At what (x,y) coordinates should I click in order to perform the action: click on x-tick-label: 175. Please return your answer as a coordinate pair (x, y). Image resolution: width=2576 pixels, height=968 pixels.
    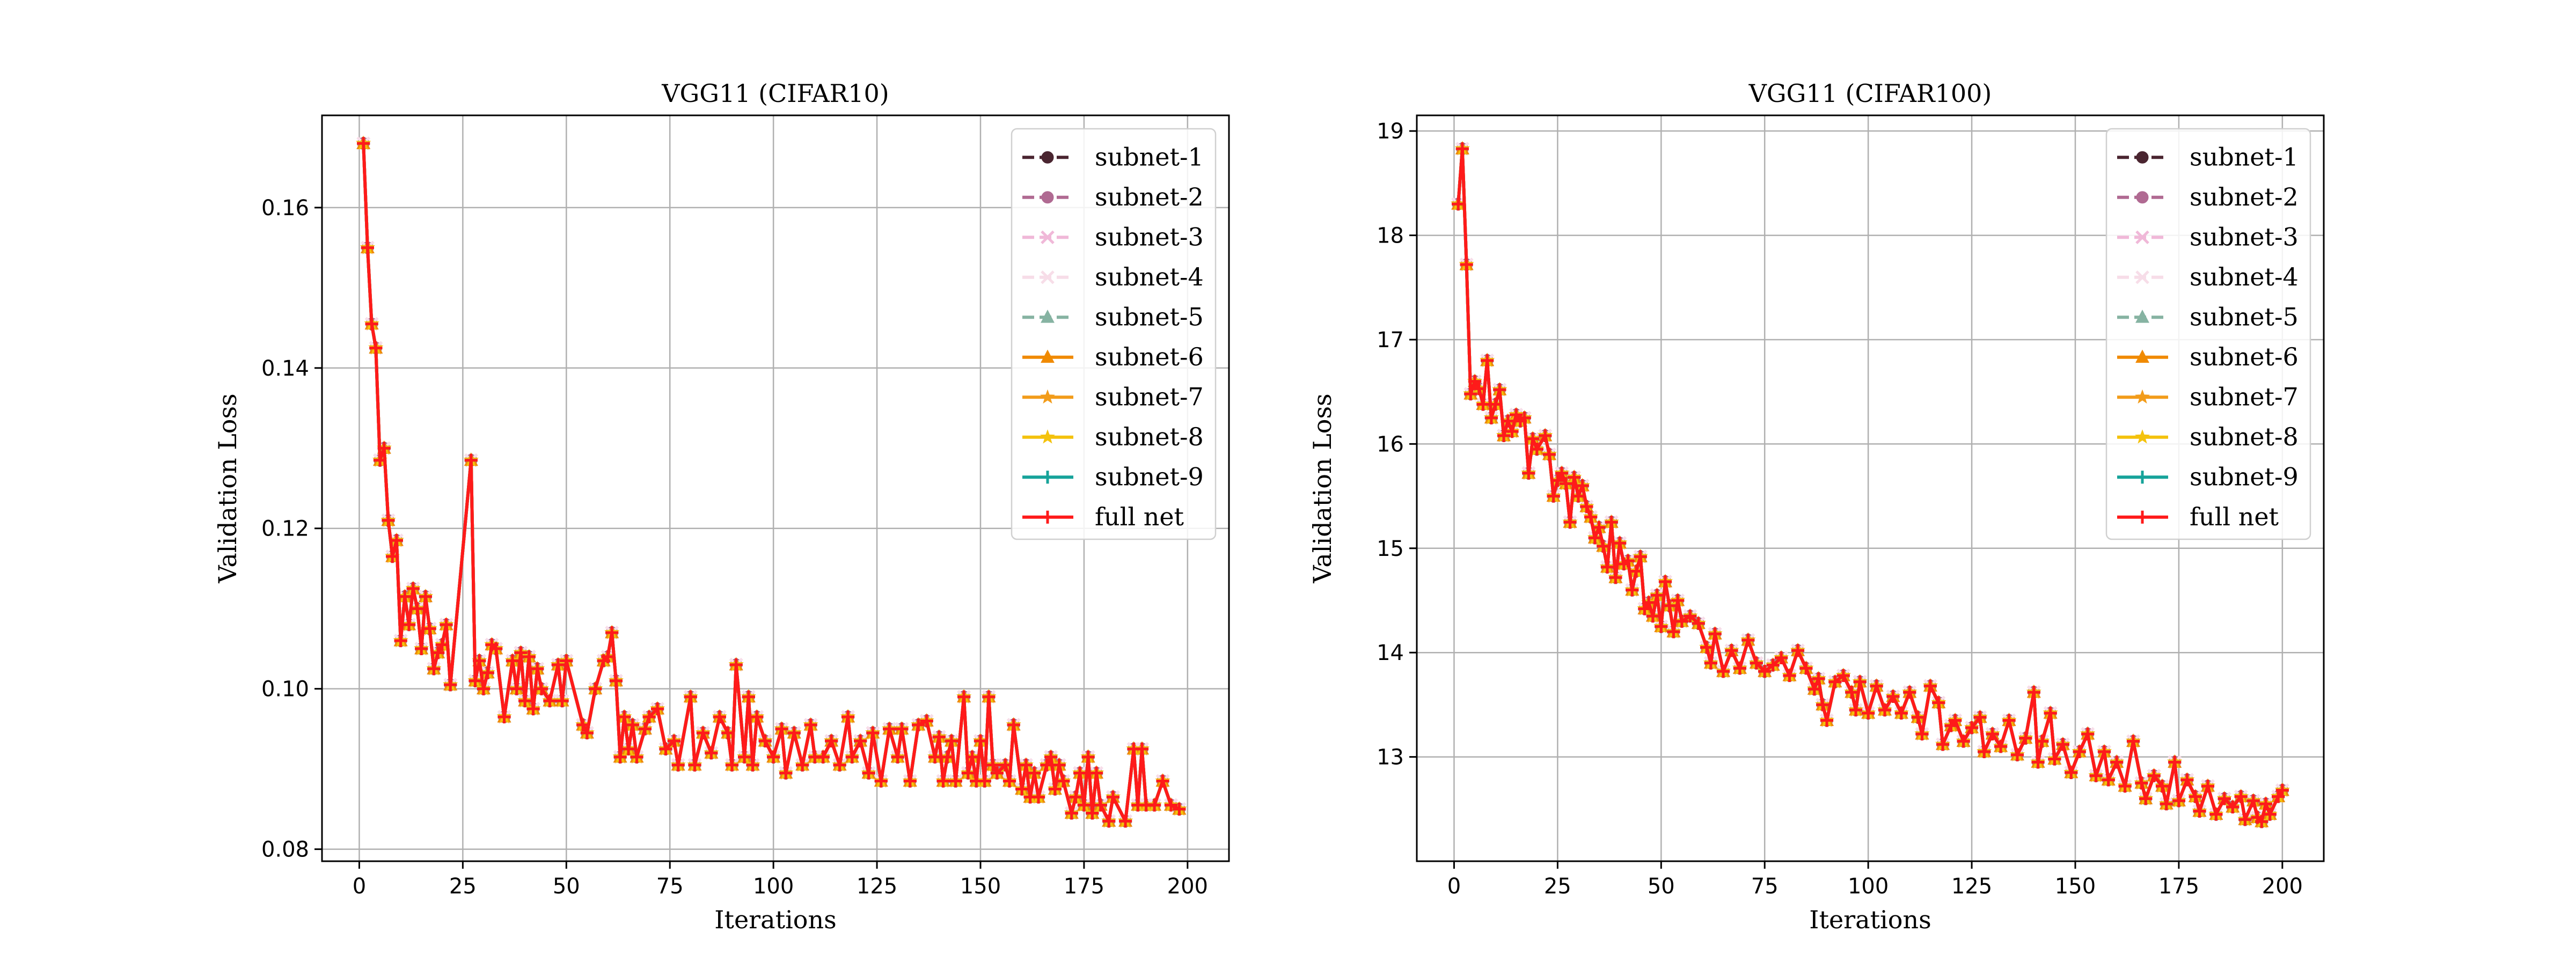
    Looking at the image, I should click on (1084, 886).